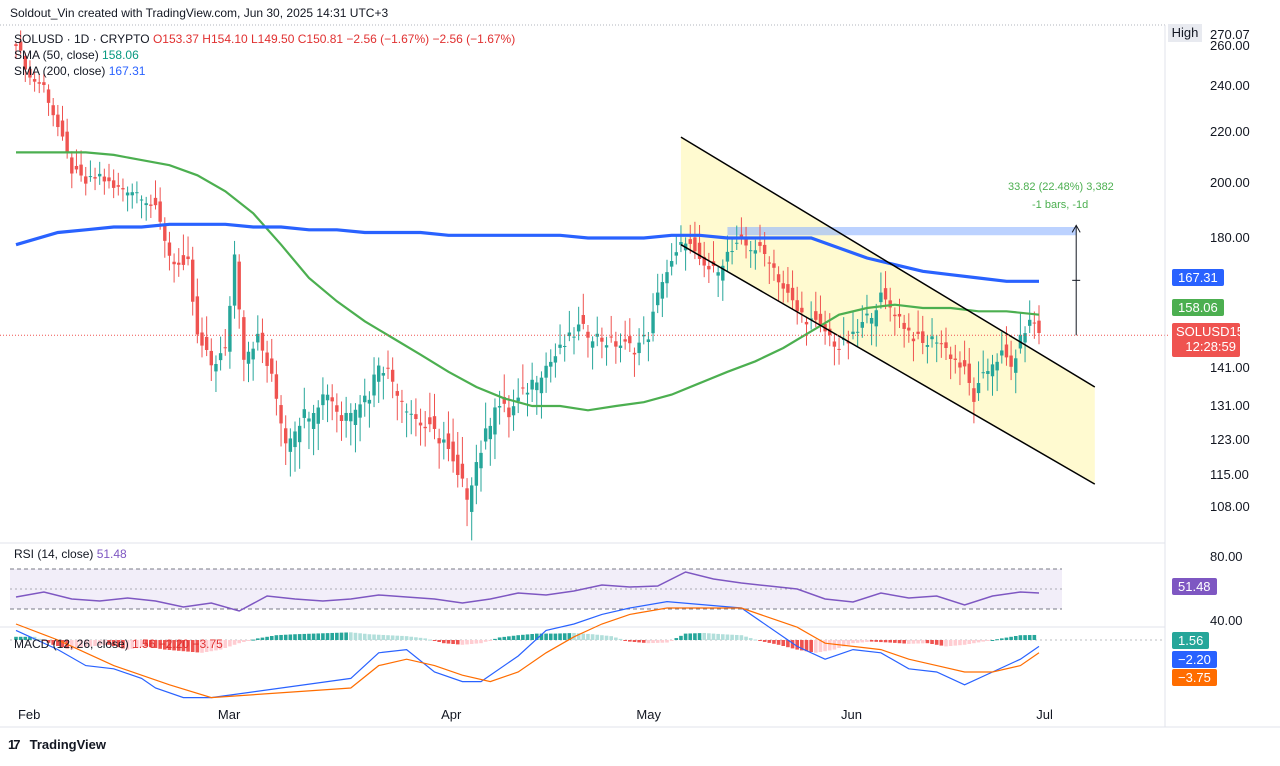 The width and height of the screenshot is (1280, 766). What do you see at coordinates (1230, 34) in the screenshot?
I see `high-value: 270.07` at bounding box center [1230, 34].